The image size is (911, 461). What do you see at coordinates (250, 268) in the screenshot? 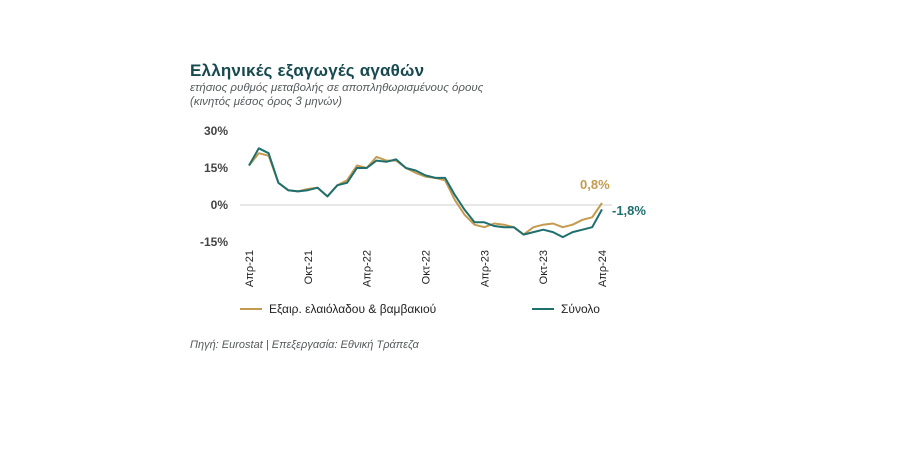
I see `x-tick-label: Απρ-21` at bounding box center [250, 268].